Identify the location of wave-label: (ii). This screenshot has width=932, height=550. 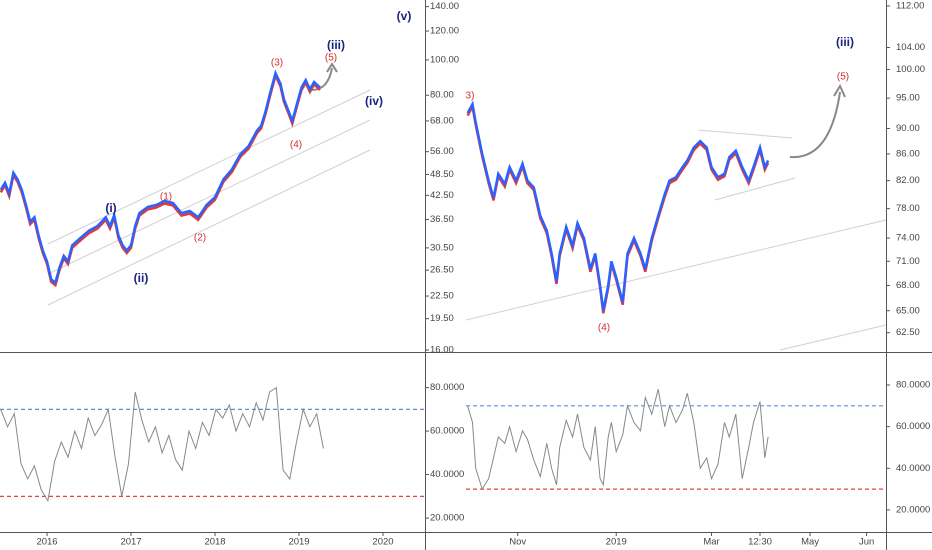
(141, 278).